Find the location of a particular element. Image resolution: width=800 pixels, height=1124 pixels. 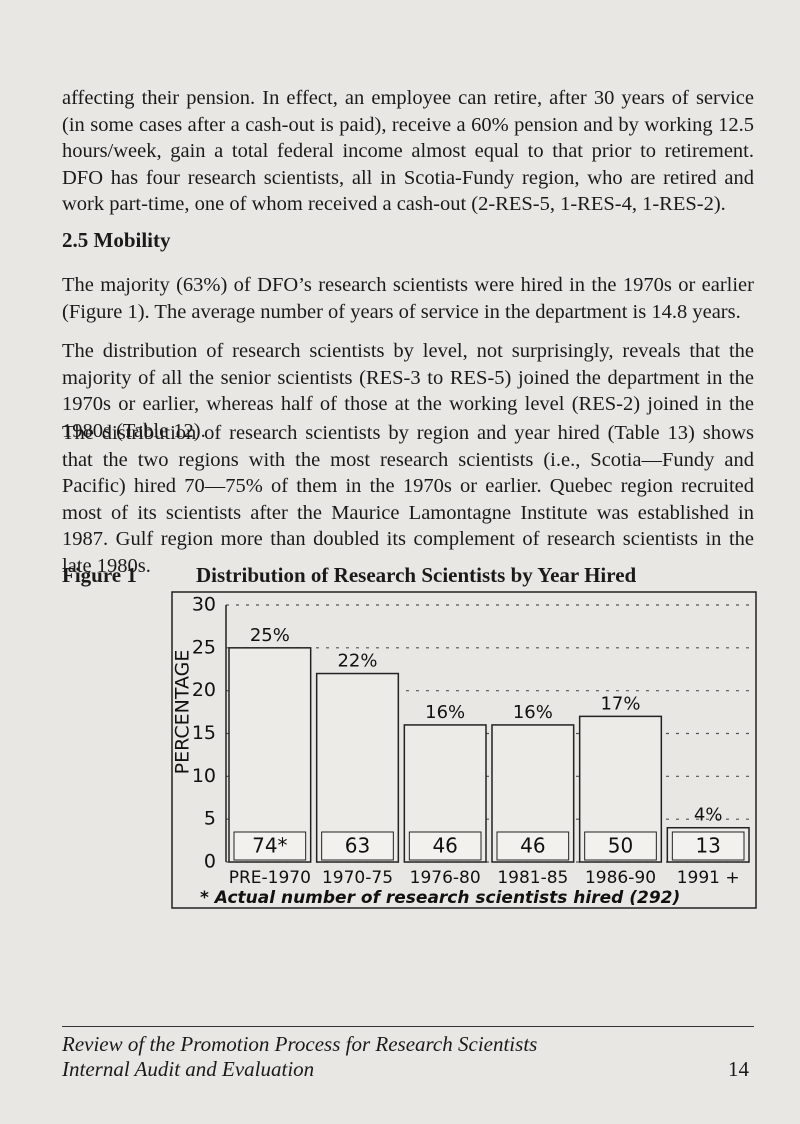

y-tick-label: 15 is located at coordinates (204, 733).